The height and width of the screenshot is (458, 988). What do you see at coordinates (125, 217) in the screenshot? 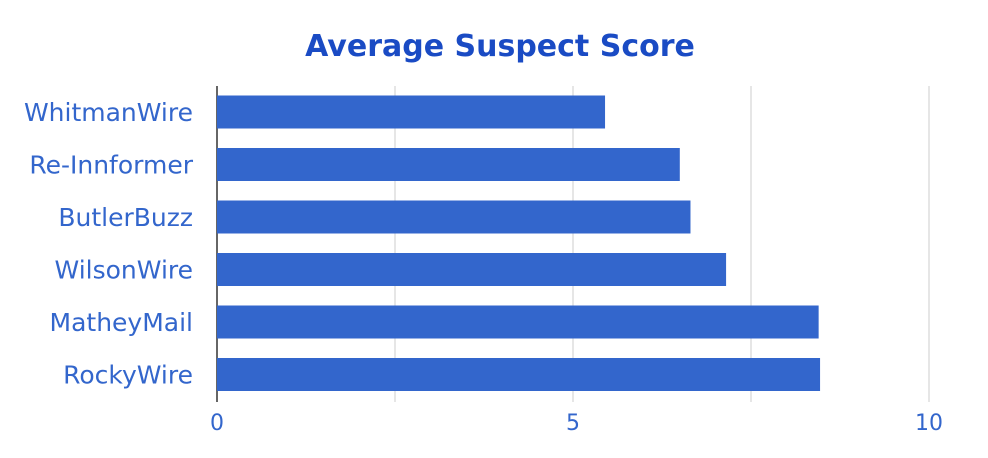
I see `category-label: ButlerBuzz` at bounding box center [125, 217].